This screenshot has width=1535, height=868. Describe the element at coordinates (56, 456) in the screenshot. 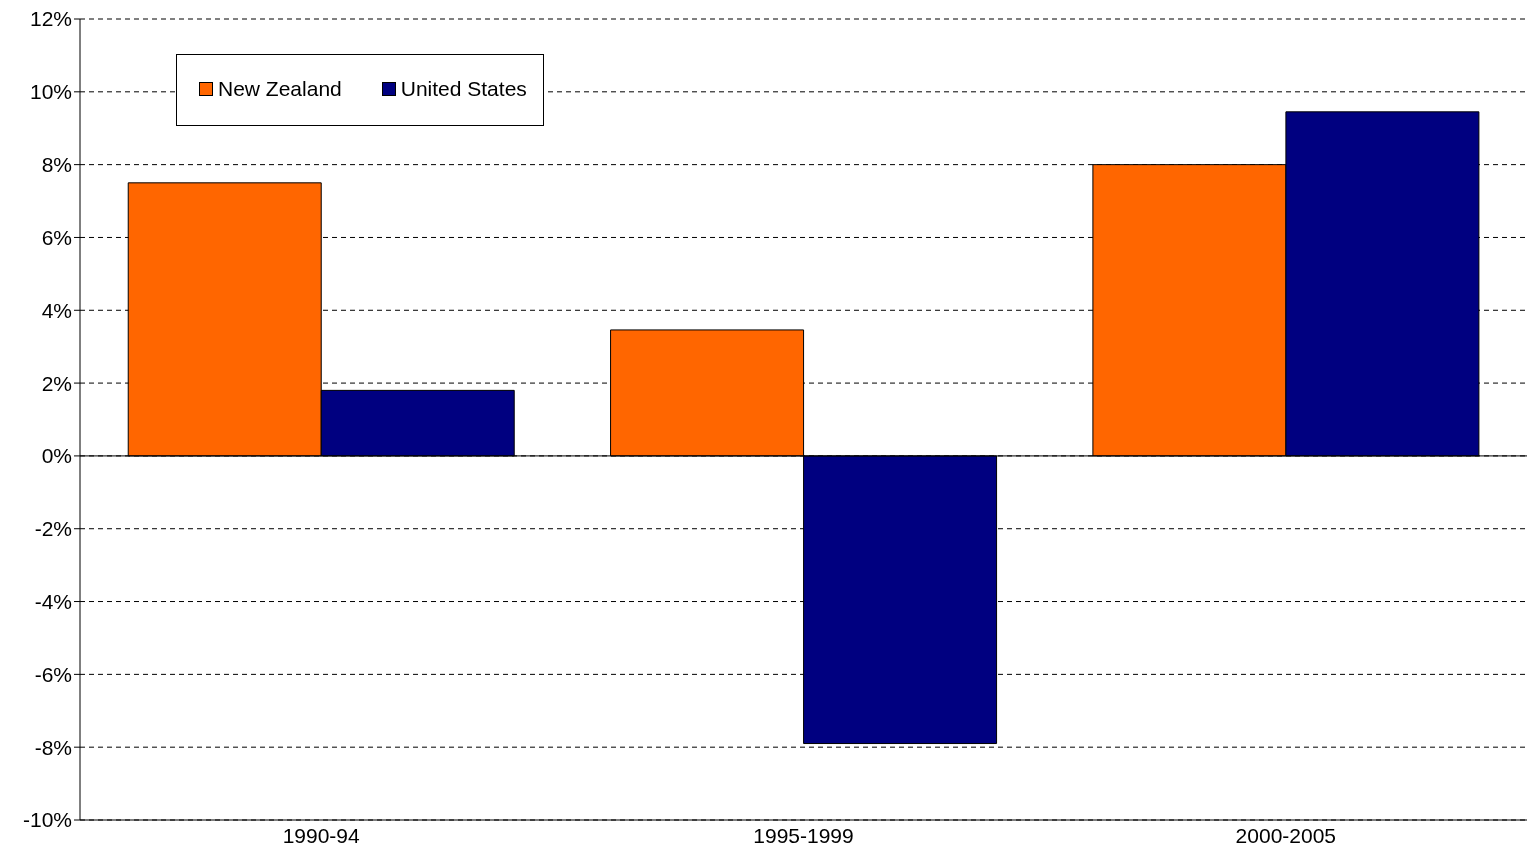

I see `y-tick-label: 0%` at that location.